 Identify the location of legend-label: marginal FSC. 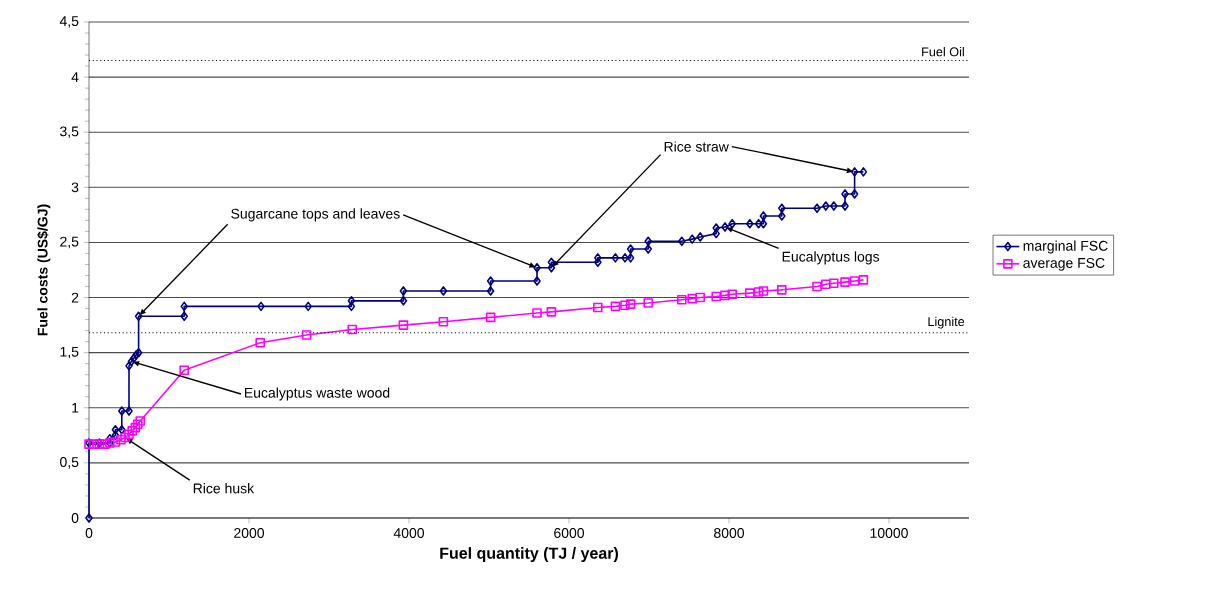
(1065, 247).